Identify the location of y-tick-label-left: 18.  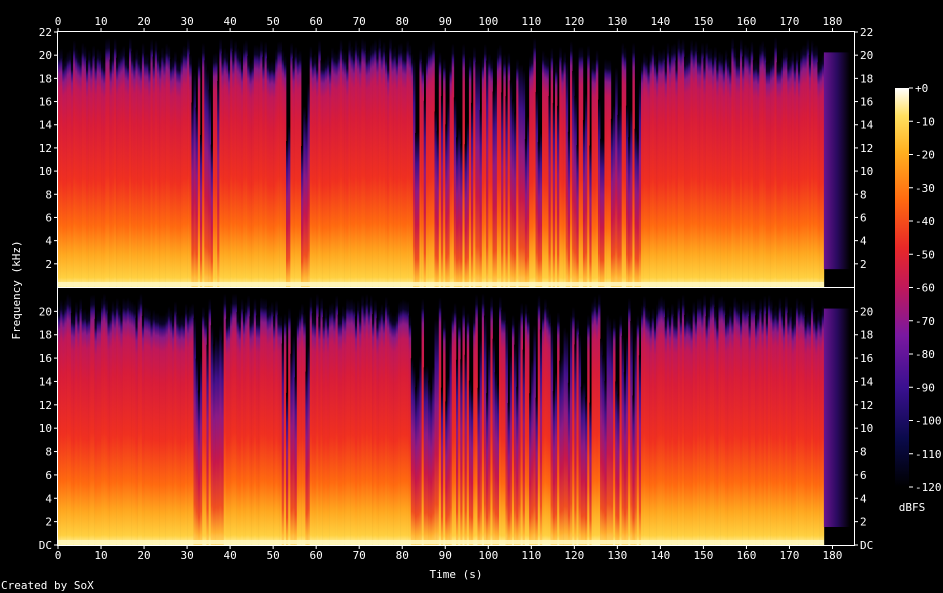
(45, 78).